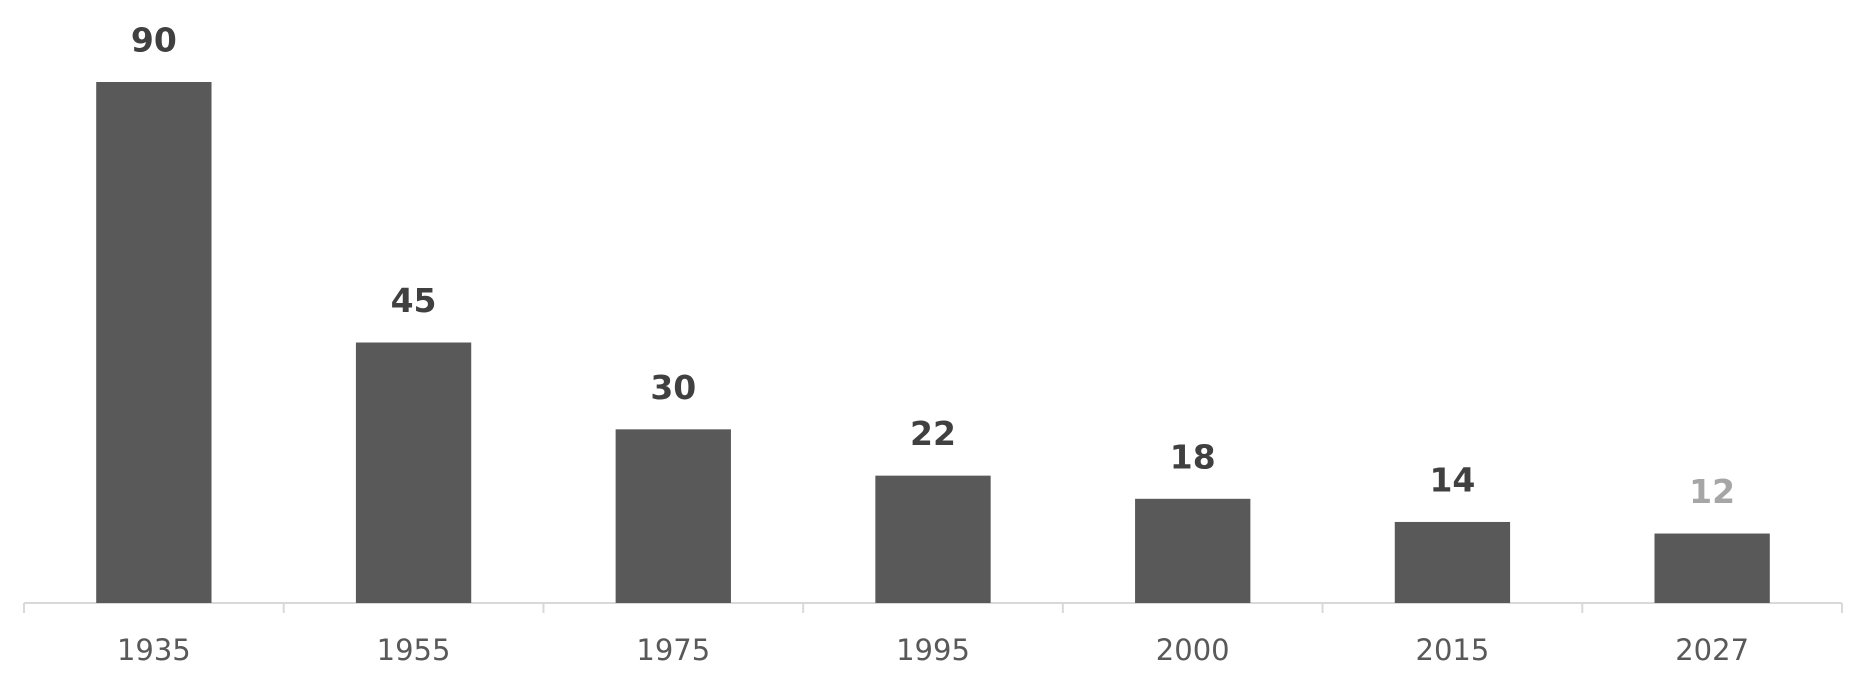 This screenshot has height=690, width=1866. I want to click on value-label: 30, so click(673, 387).